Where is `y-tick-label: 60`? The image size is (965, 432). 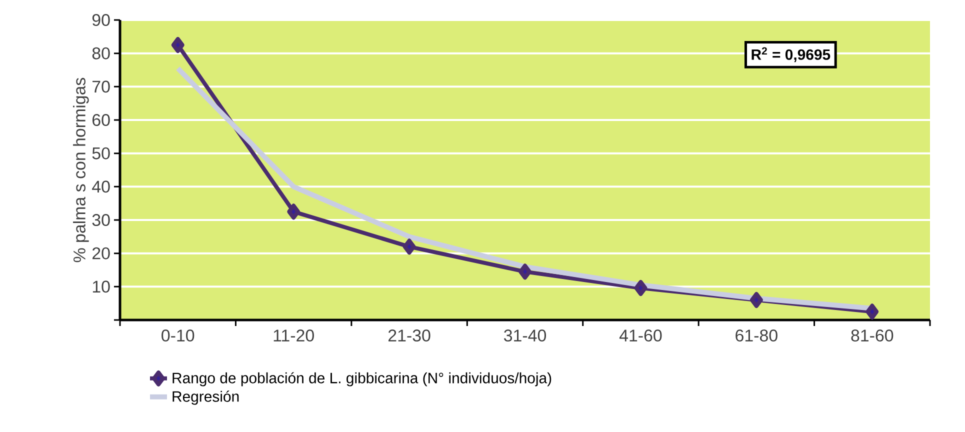 y-tick-label: 60 is located at coordinates (101, 120).